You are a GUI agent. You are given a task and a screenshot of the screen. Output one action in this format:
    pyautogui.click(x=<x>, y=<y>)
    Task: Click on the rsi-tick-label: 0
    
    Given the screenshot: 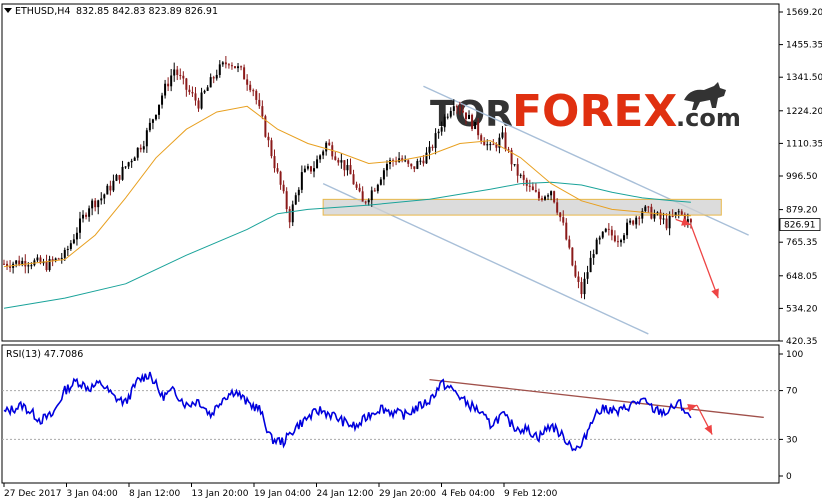 What is the action you would take?
    pyautogui.click(x=789, y=477)
    